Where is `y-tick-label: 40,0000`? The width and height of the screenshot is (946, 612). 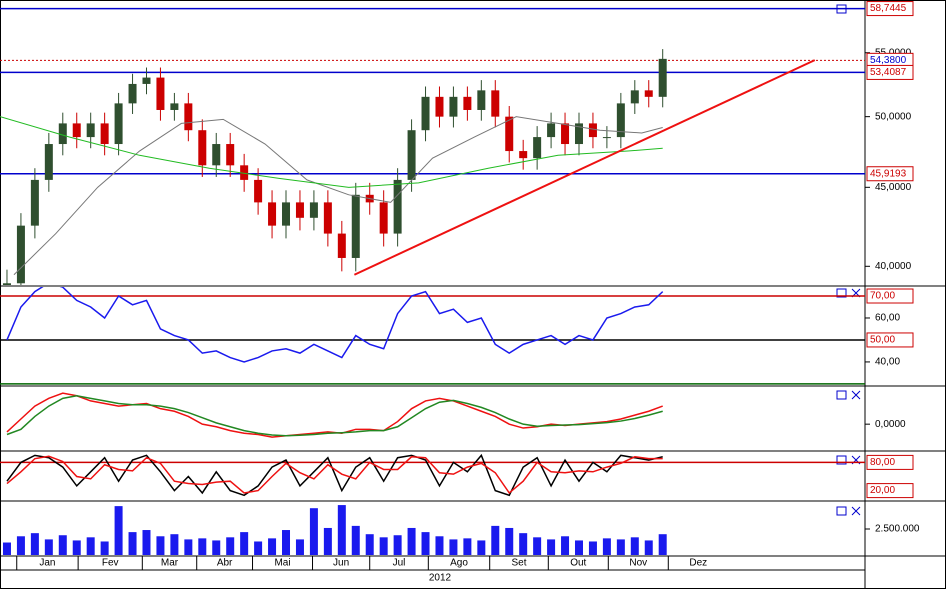
y-tick-label: 40,0000 is located at coordinates (893, 266).